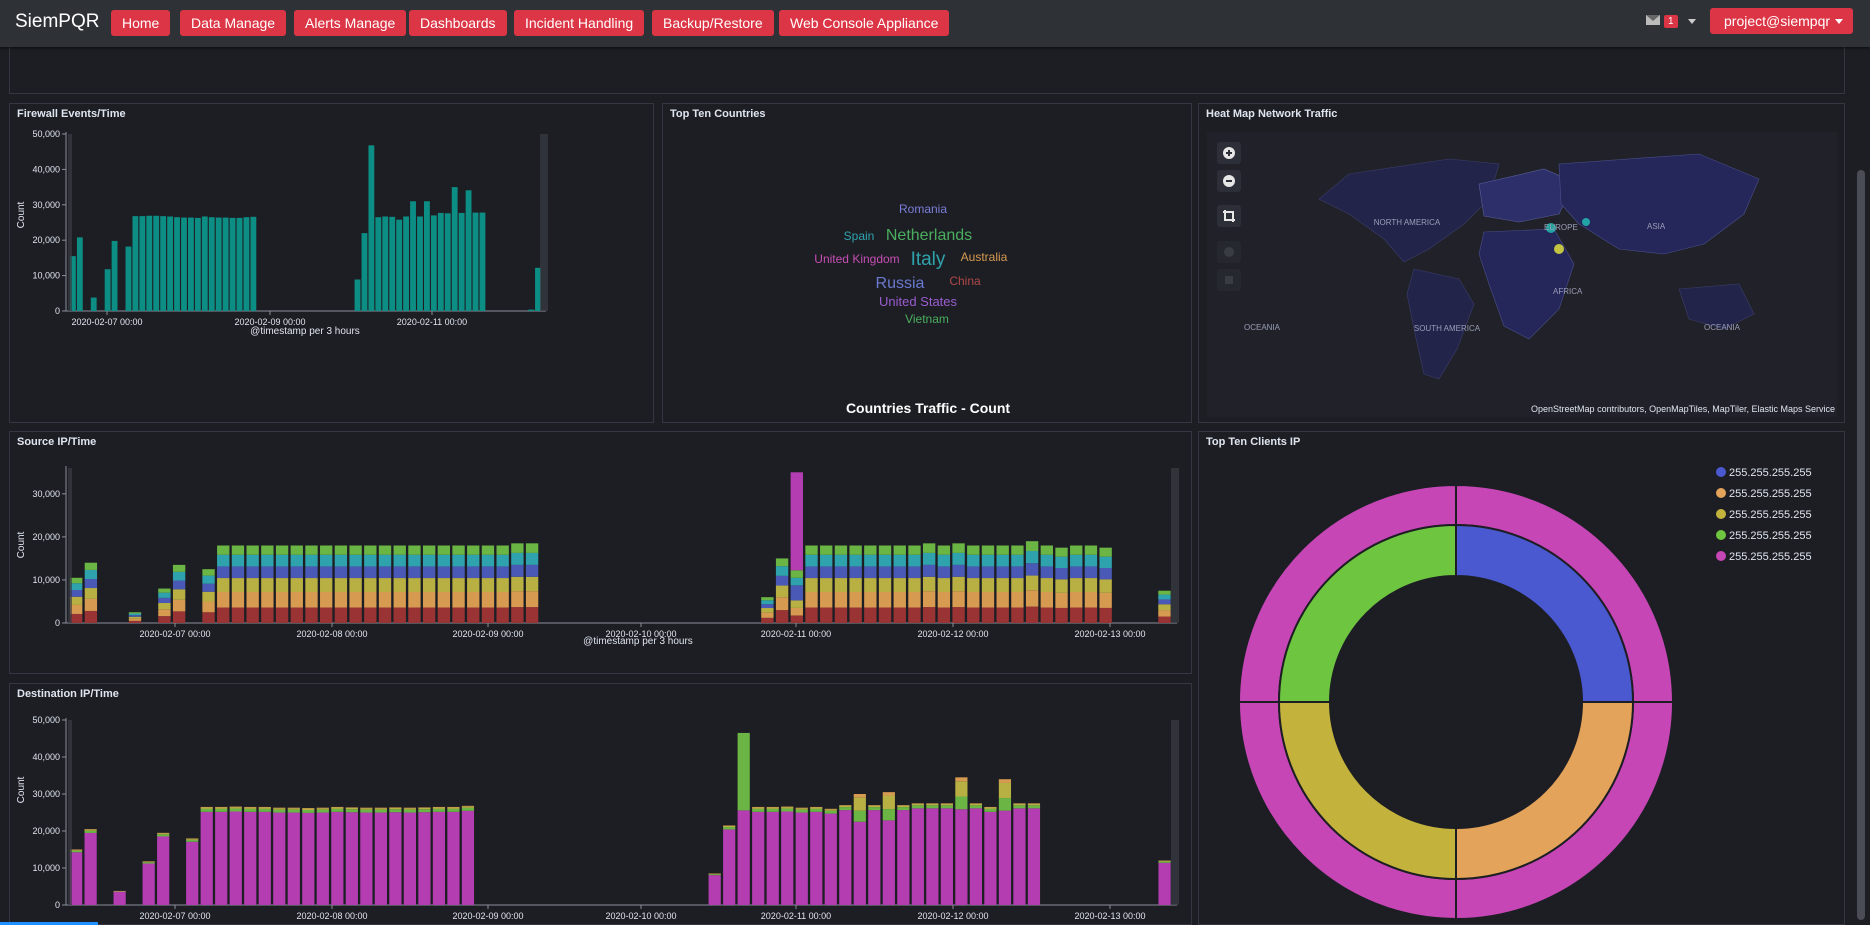 This screenshot has width=1870, height=925. Describe the element at coordinates (1229, 153) in the screenshot. I see `zoom-in-button` at that location.